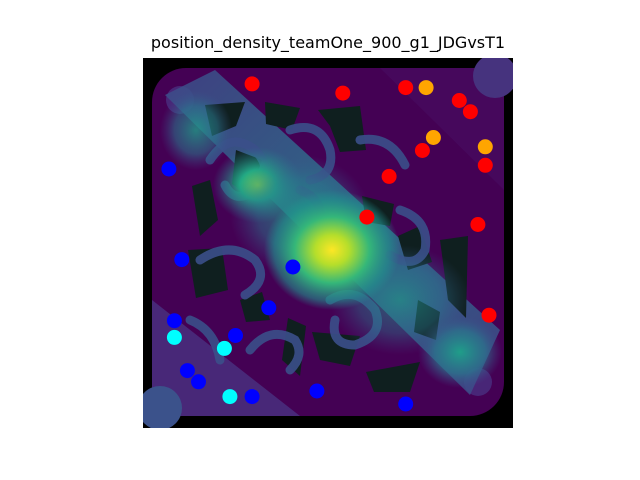  Describe the element at coordinates (328, 42) in the screenshot. I see `chart-title: position_density_teamOne_900_g1_JDGvsT1` at that location.